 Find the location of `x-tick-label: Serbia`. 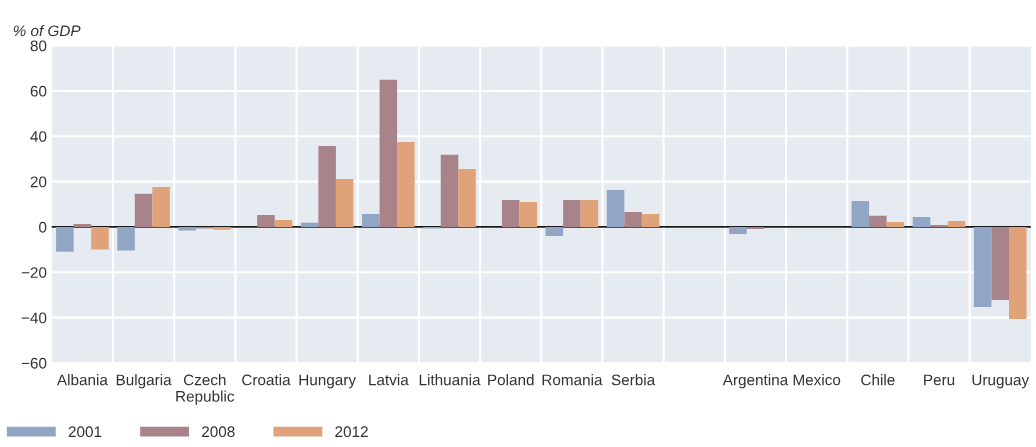

x-tick-label: Serbia is located at coordinates (633, 380).